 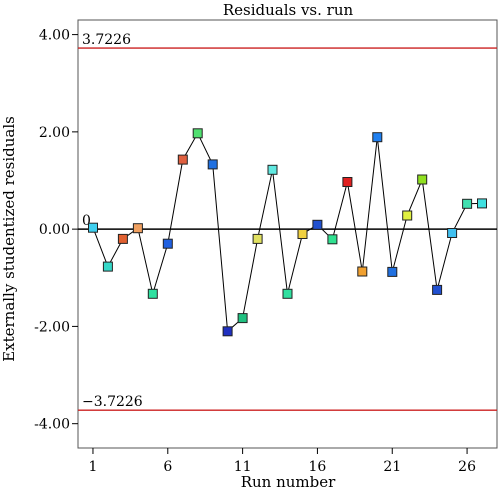 What do you see at coordinates (54, 133) in the screenshot?
I see `y-tick-label: 2.00` at bounding box center [54, 133].